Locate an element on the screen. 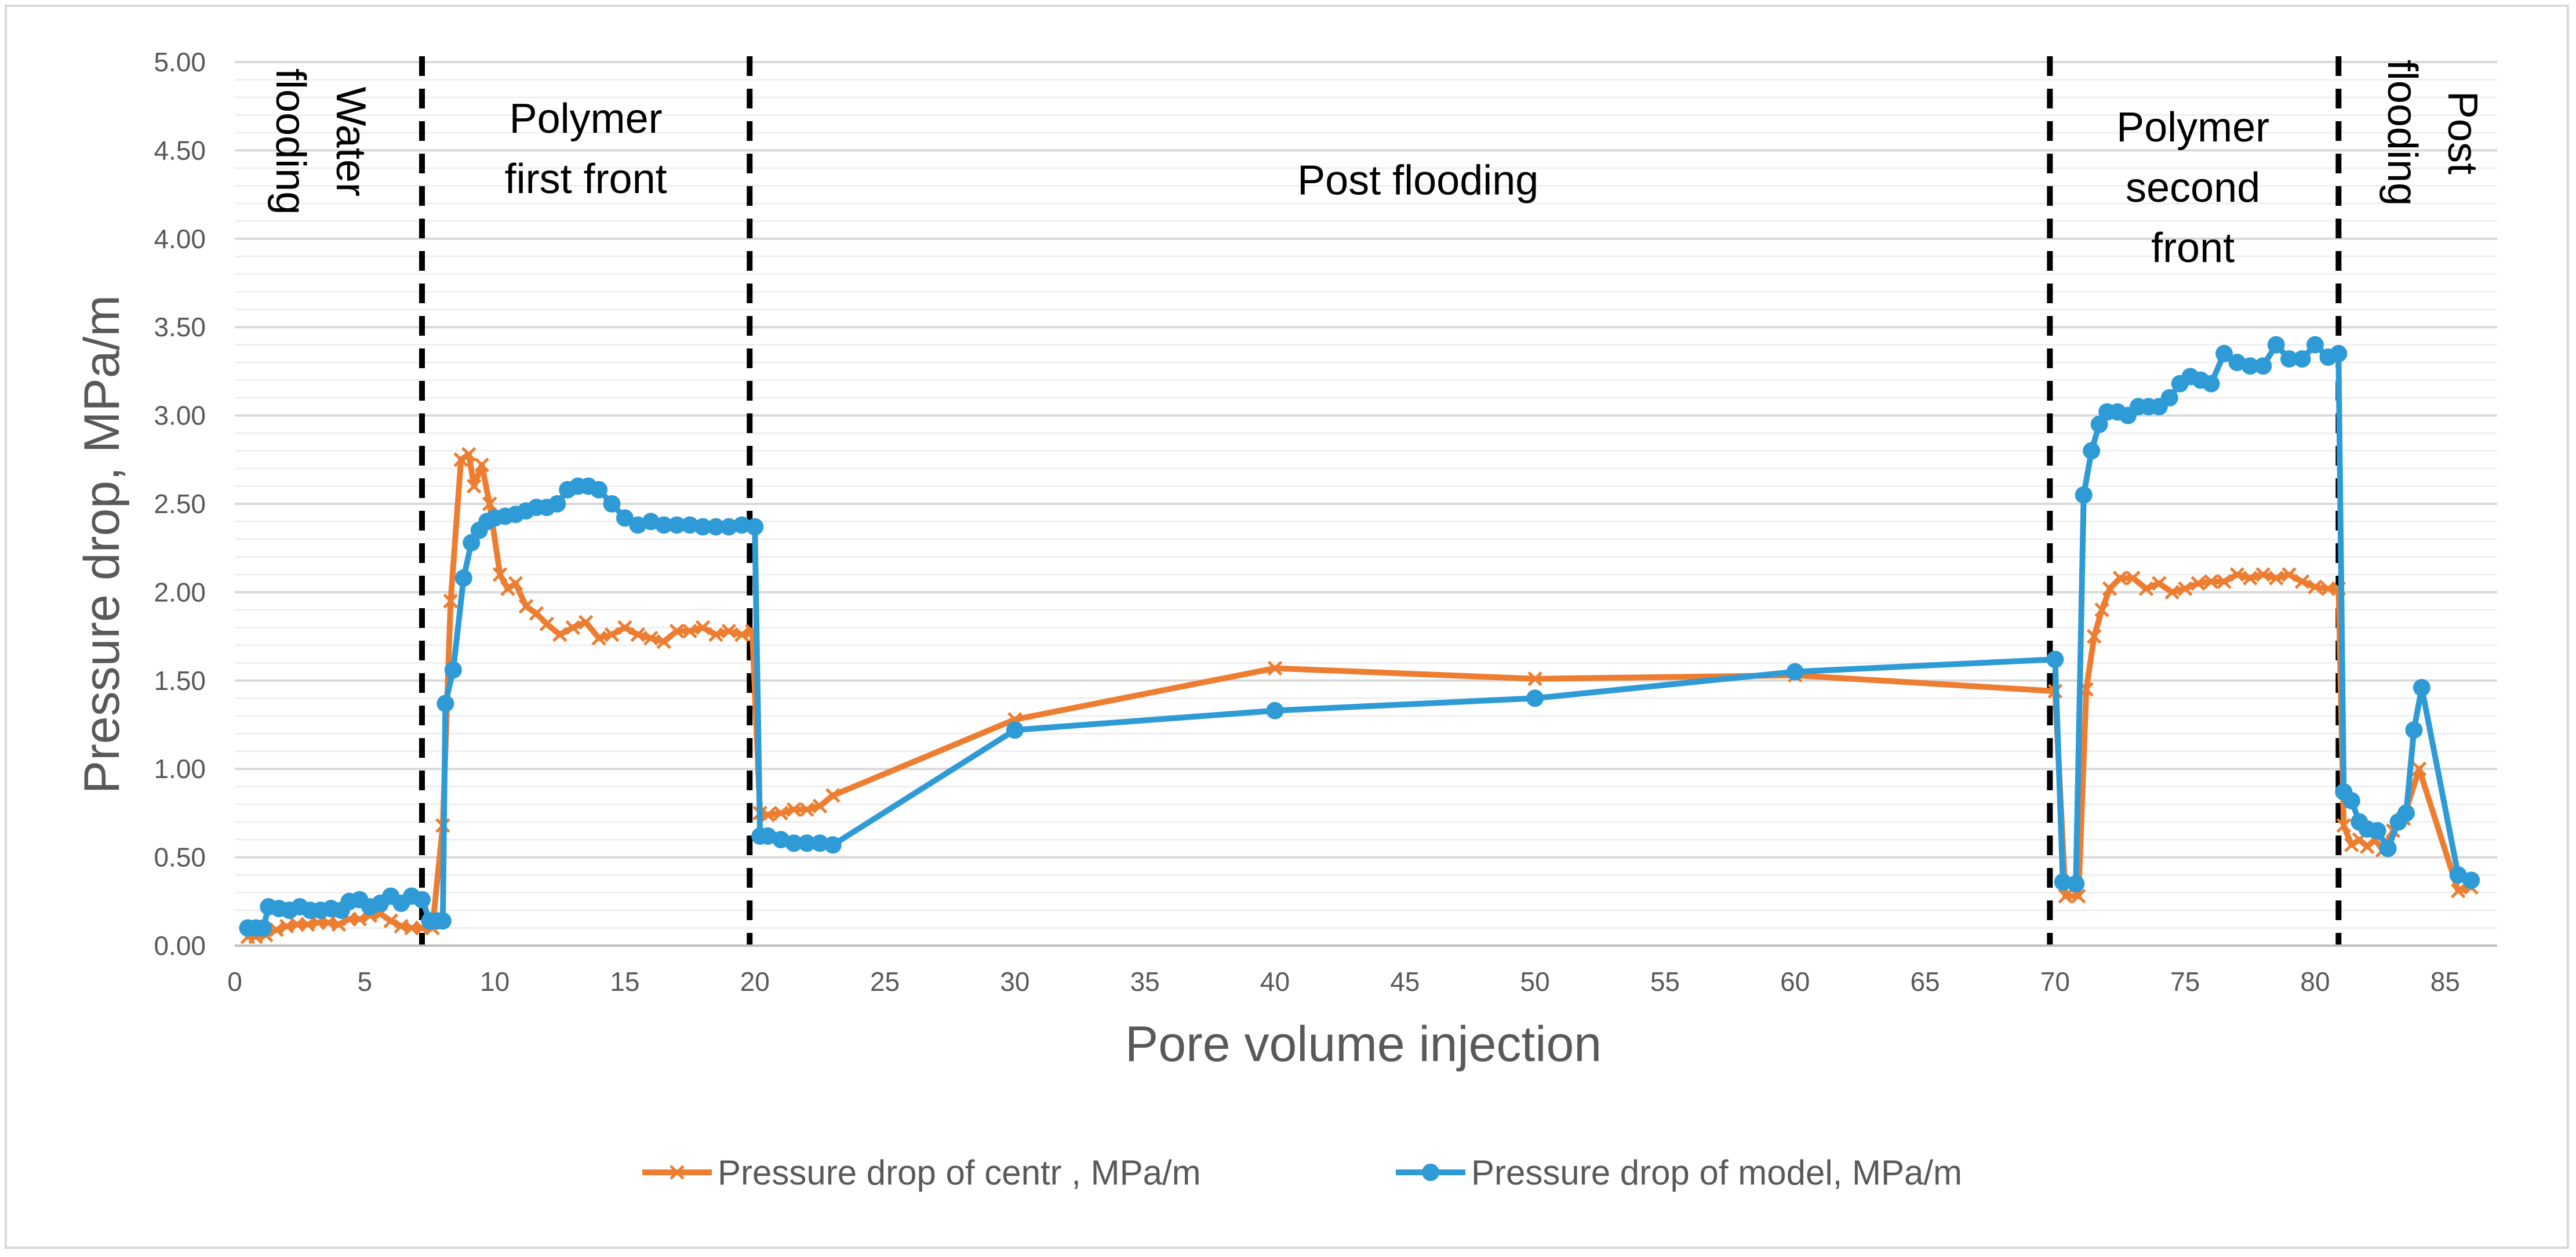  legend-label: Pressure drop of model, MPa/m is located at coordinates (1716, 1172).